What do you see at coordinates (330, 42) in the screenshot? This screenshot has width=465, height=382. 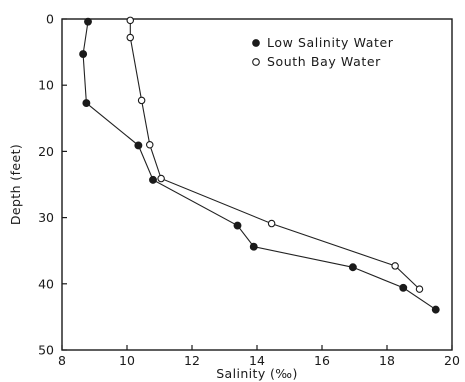 I see `legend-label: Low Salinity Water` at bounding box center [330, 42].